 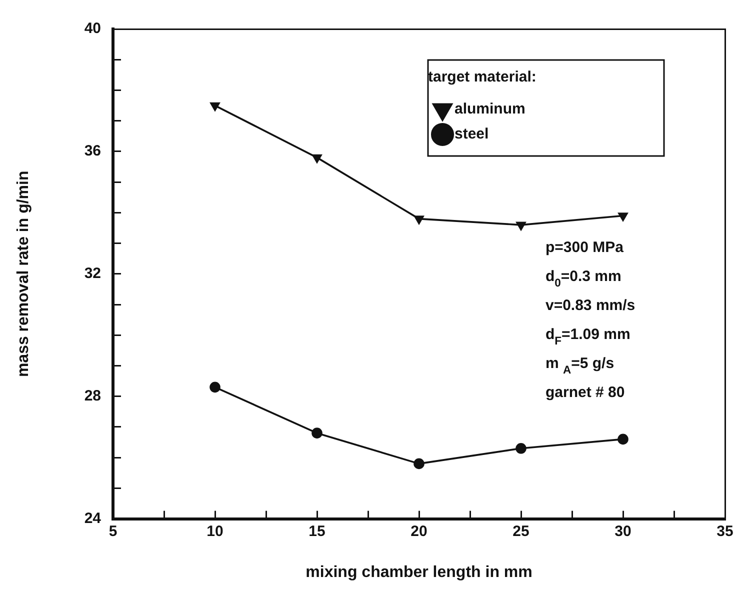 What do you see at coordinates (490, 109) in the screenshot?
I see `legend-label: aluminum` at bounding box center [490, 109].